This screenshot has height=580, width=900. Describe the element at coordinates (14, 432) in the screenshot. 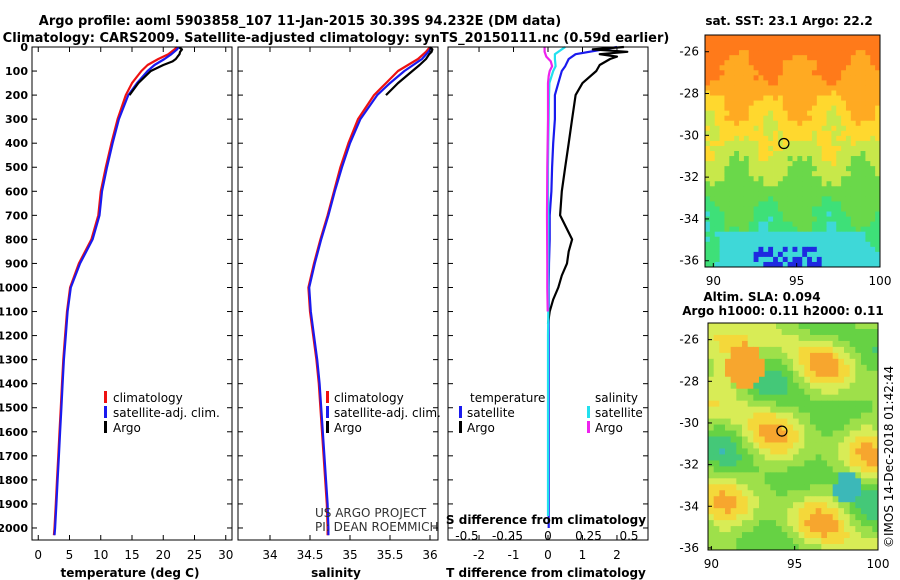

I see `depth-tick-label: 1600` at that location.